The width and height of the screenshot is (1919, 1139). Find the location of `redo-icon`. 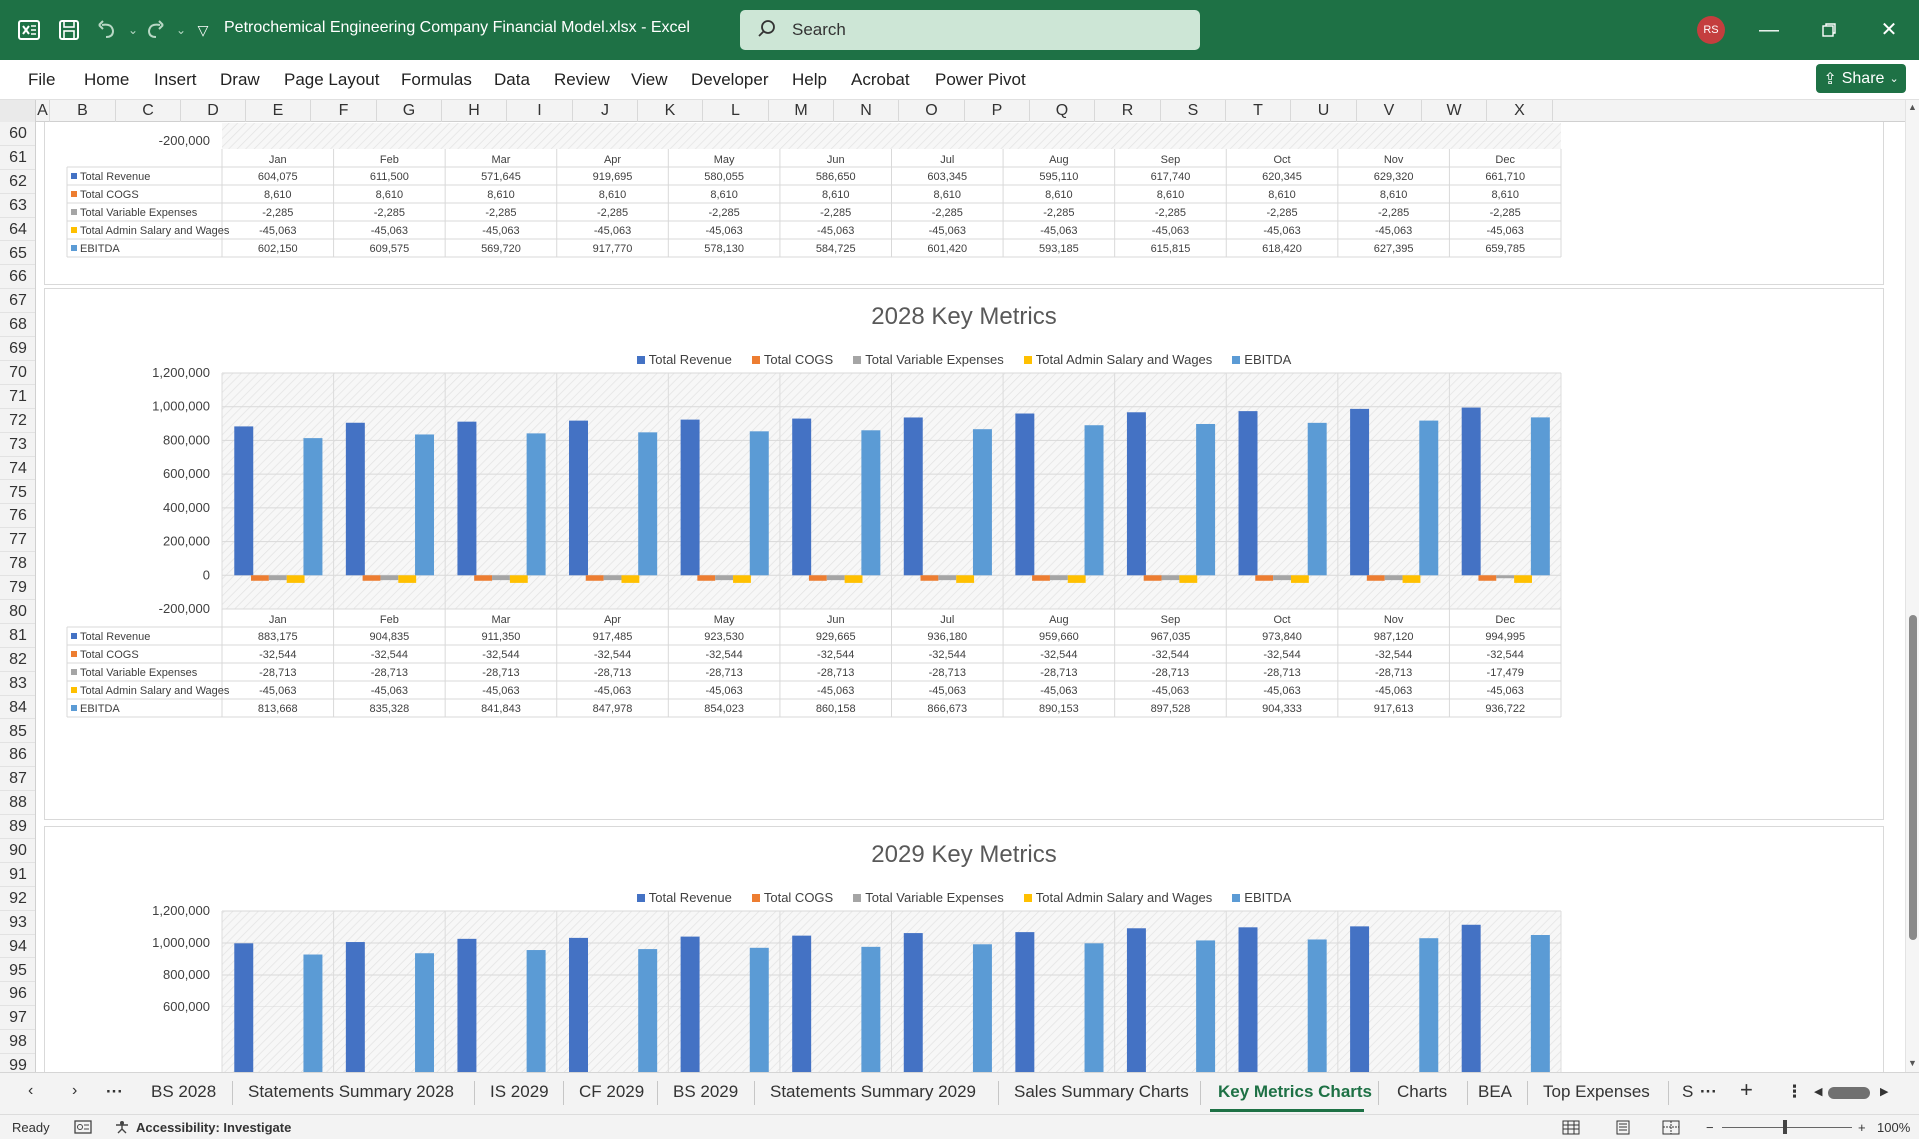

redo-icon is located at coordinates (155, 30).